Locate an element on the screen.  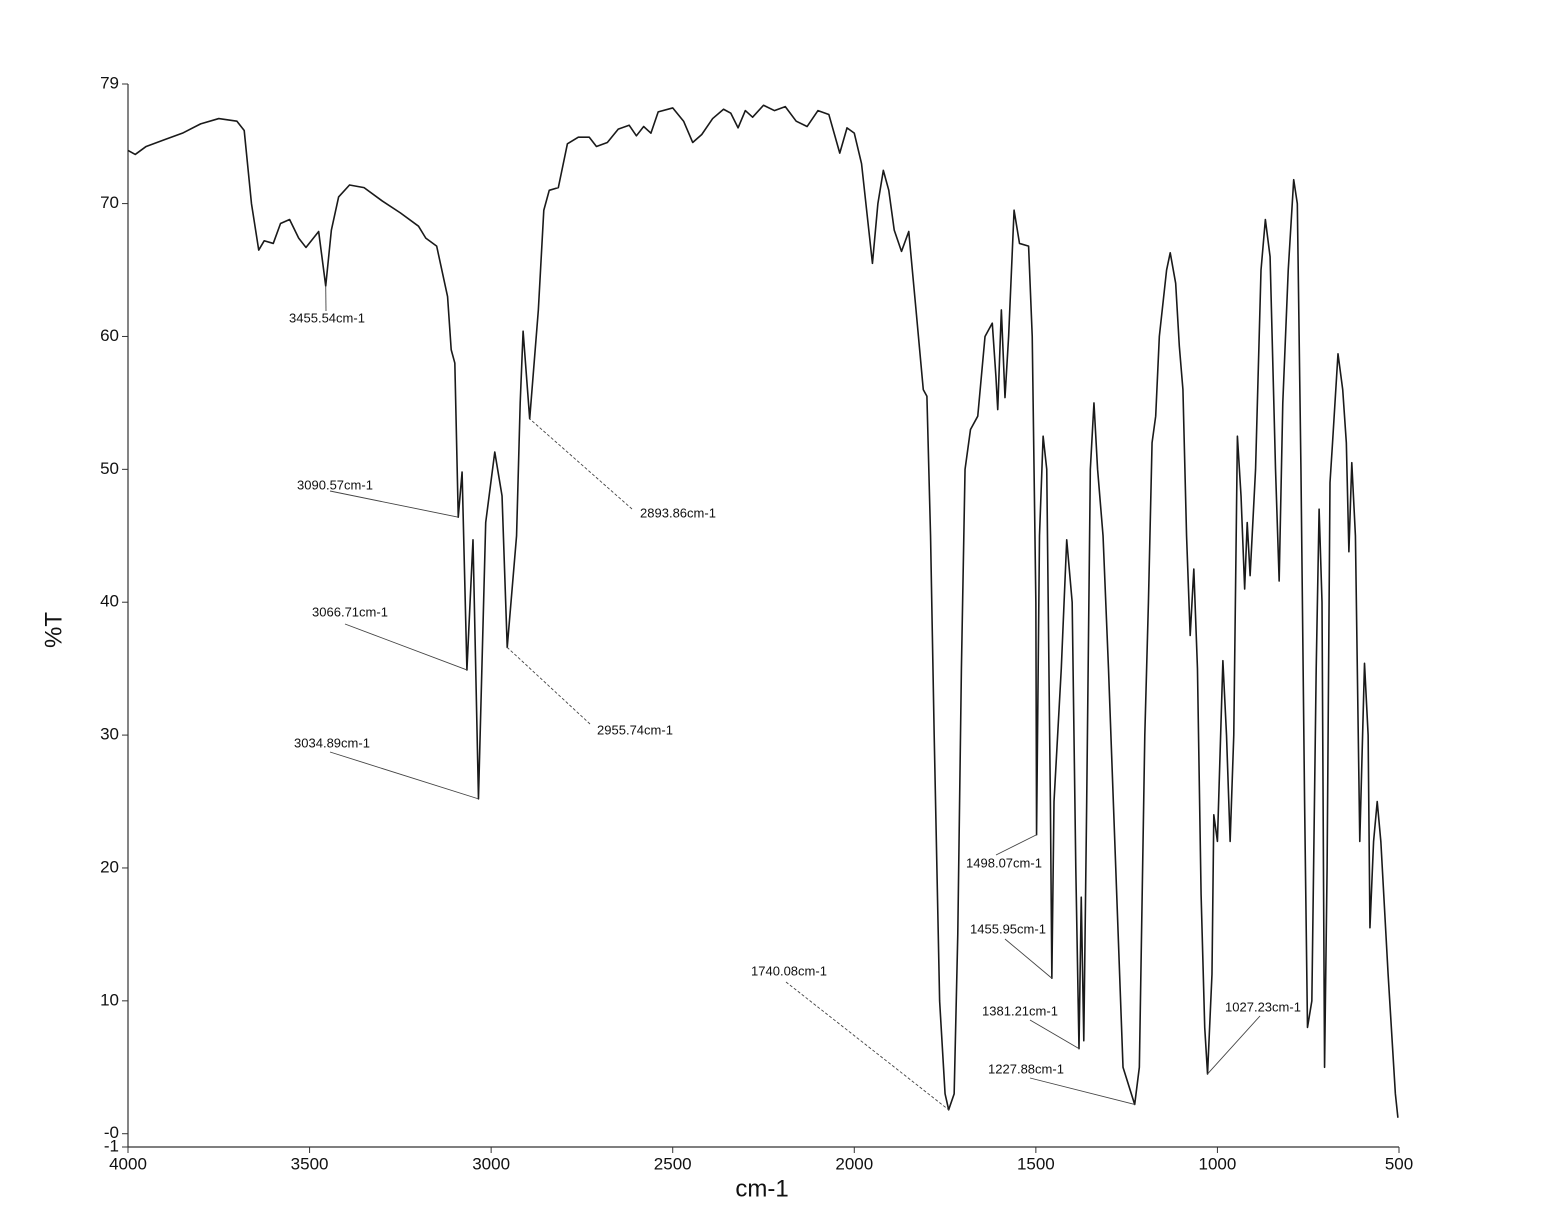
y-tick-label: -0 is located at coordinates (111, 1132).